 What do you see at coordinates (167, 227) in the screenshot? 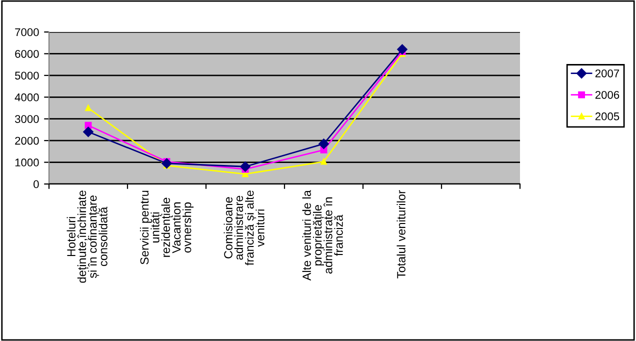
I see `x-tick-label: Servicii pentru unități rezidențiale Vacantion ovnership` at bounding box center [167, 227].